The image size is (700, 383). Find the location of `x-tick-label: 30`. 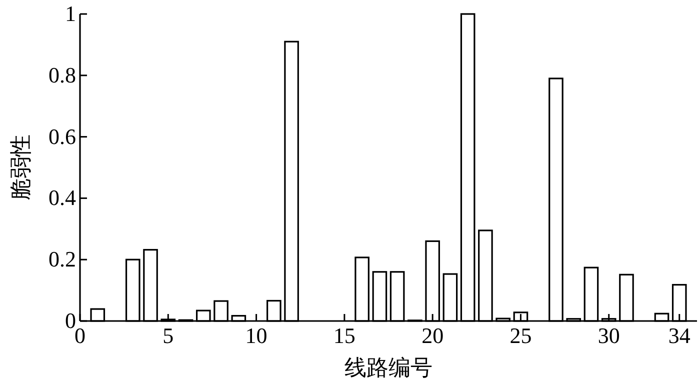

x-tick-label: 30 is located at coordinates (609, 335).